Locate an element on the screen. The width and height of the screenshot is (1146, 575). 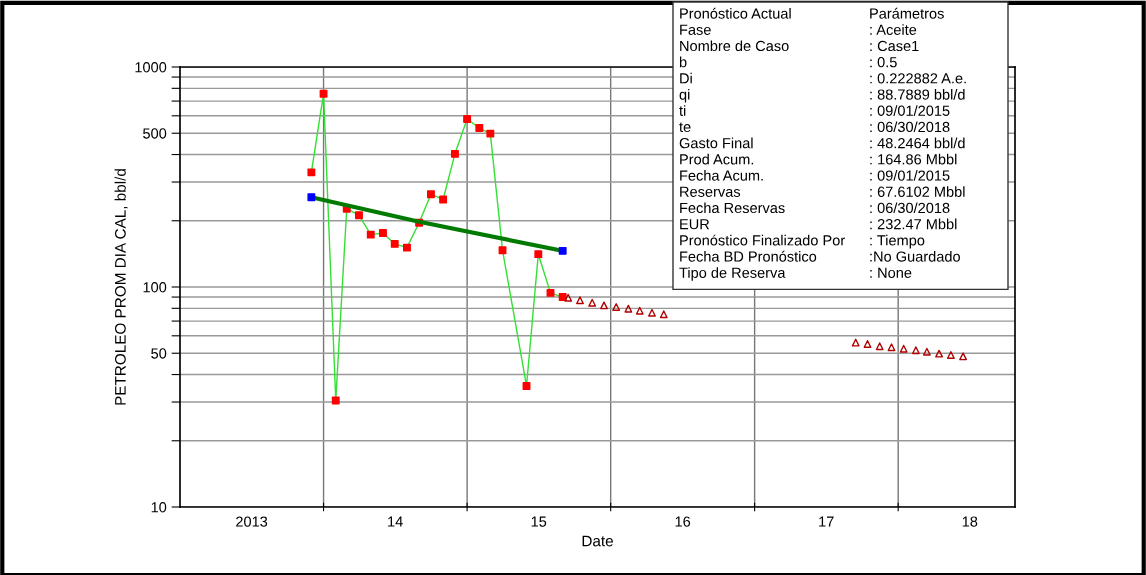
annotation: Fecha Acum. is located at coordinates (721, 175).